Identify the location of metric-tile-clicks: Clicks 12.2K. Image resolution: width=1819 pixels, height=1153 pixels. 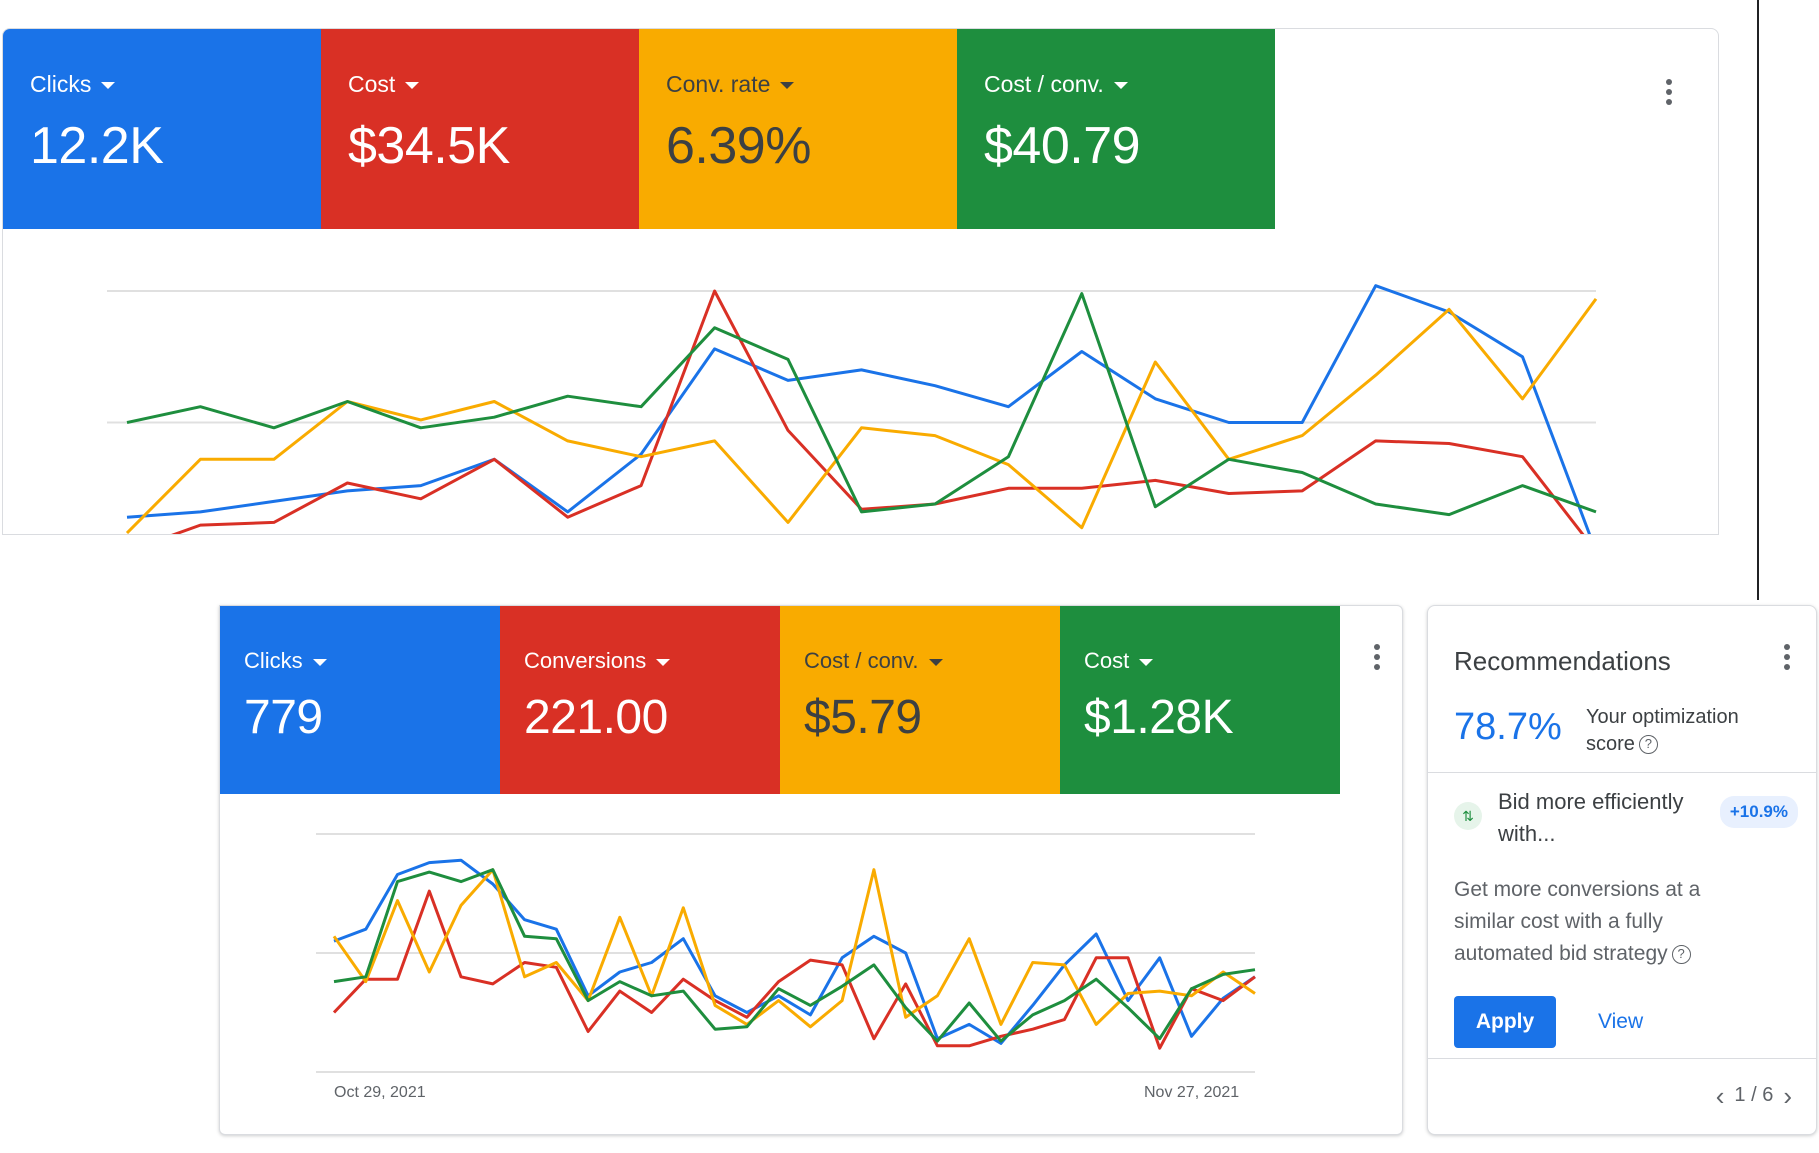
(162, 129).